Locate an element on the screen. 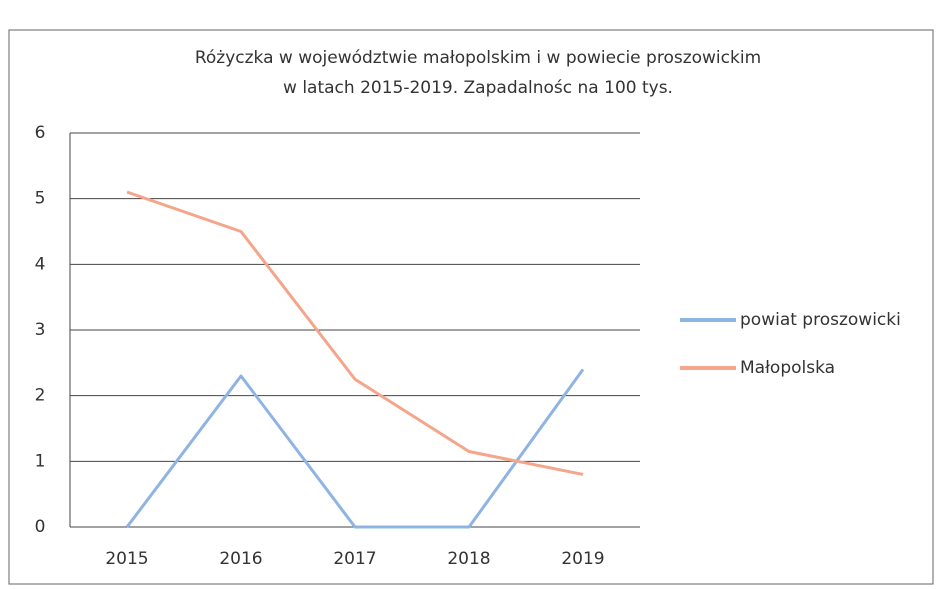  y-tick-label: 2 is located at coordinates (40, 396).